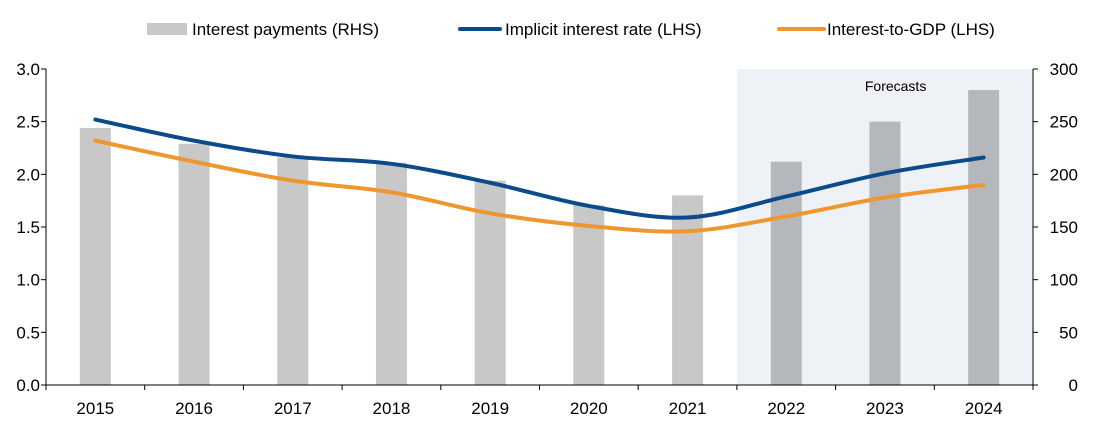 Image resolution: width=1095 pixels, height=431 pixels. What do you see at coordinates (28, 122) in the screenshot?
I see `tick-label-left: 2.5` at bounding box center [28, 122].